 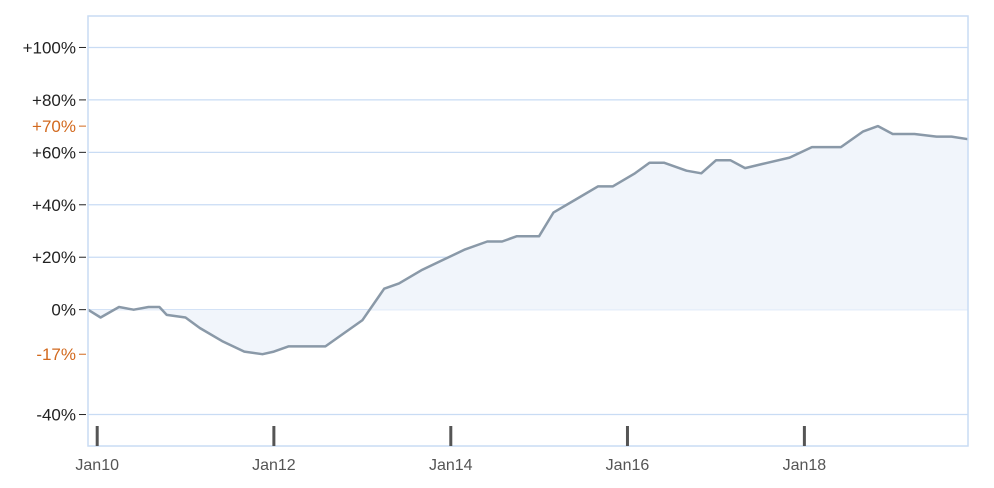 I want to click on y-tick-label: -40%, so click(x=56, y=415).